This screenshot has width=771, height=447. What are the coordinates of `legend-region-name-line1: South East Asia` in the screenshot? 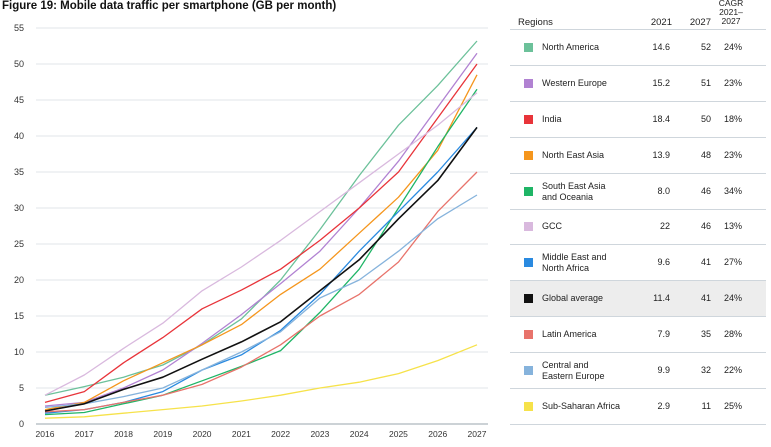 It's located at (574, 185).